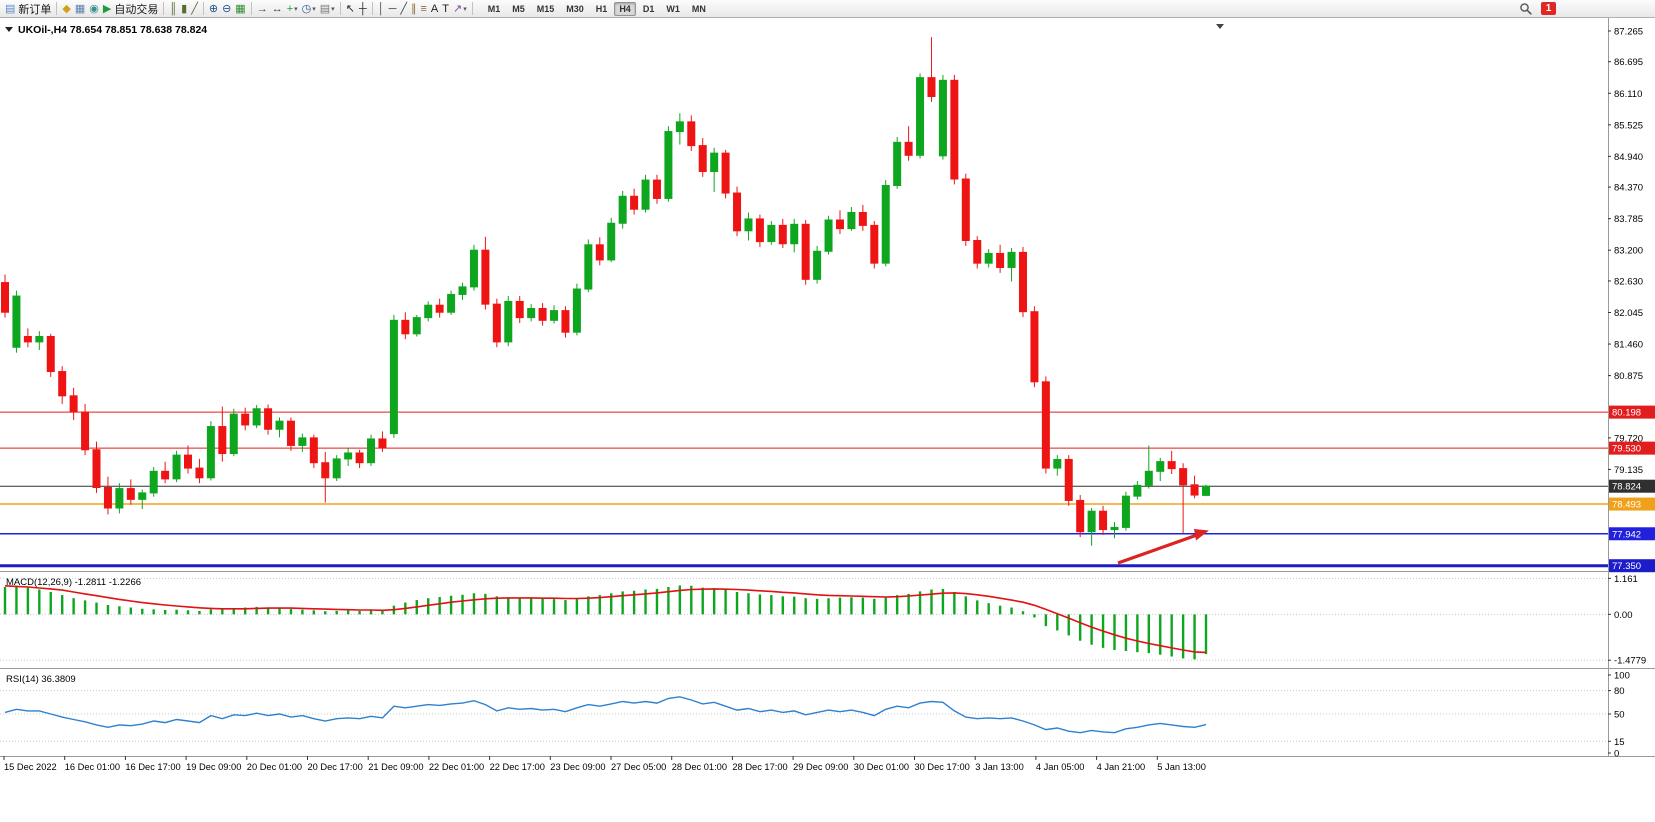 The image size is (1655, 822). I want to click on indicators-menu: + ▾, so click(292, 9).